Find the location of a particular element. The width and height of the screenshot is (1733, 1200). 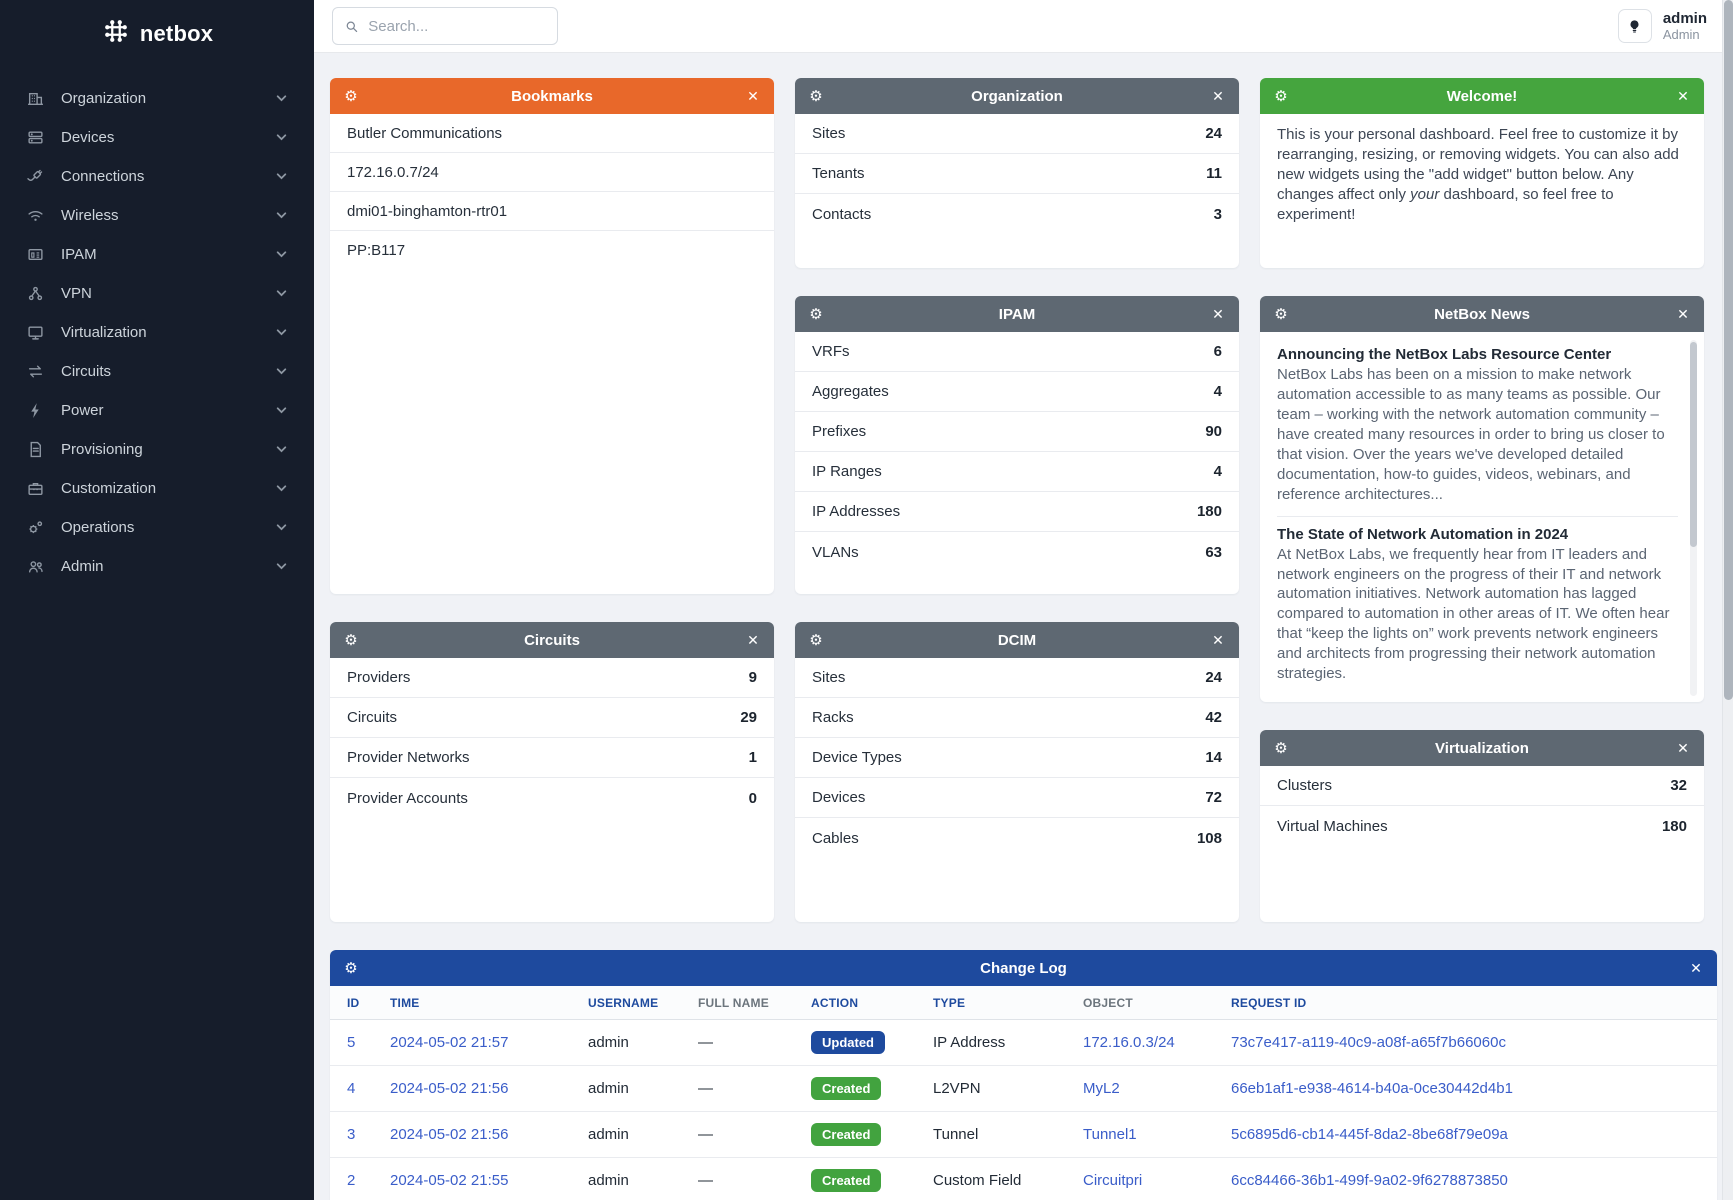

change-object-link: Circuitpri is located at coordinates (1113, 1180).